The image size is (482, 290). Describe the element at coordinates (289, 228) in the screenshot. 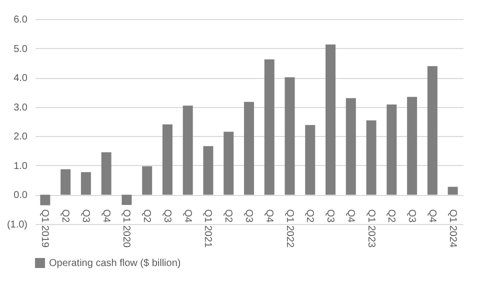

I see `x-tick-label: Q1 2022` at that location.